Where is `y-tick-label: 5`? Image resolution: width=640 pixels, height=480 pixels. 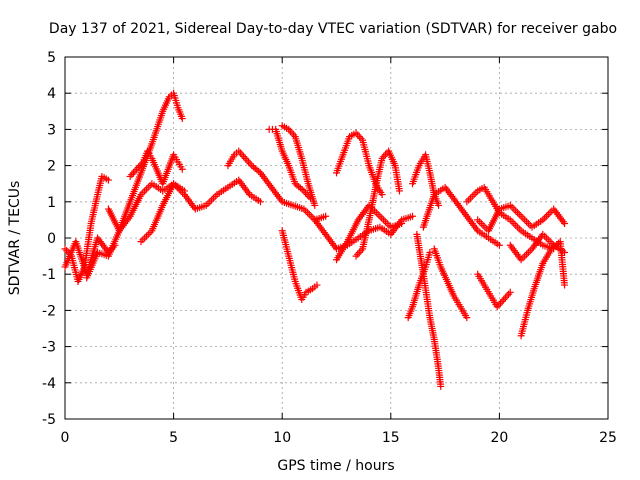
y-tick-label: 5 is located at coordinates (51, 58).